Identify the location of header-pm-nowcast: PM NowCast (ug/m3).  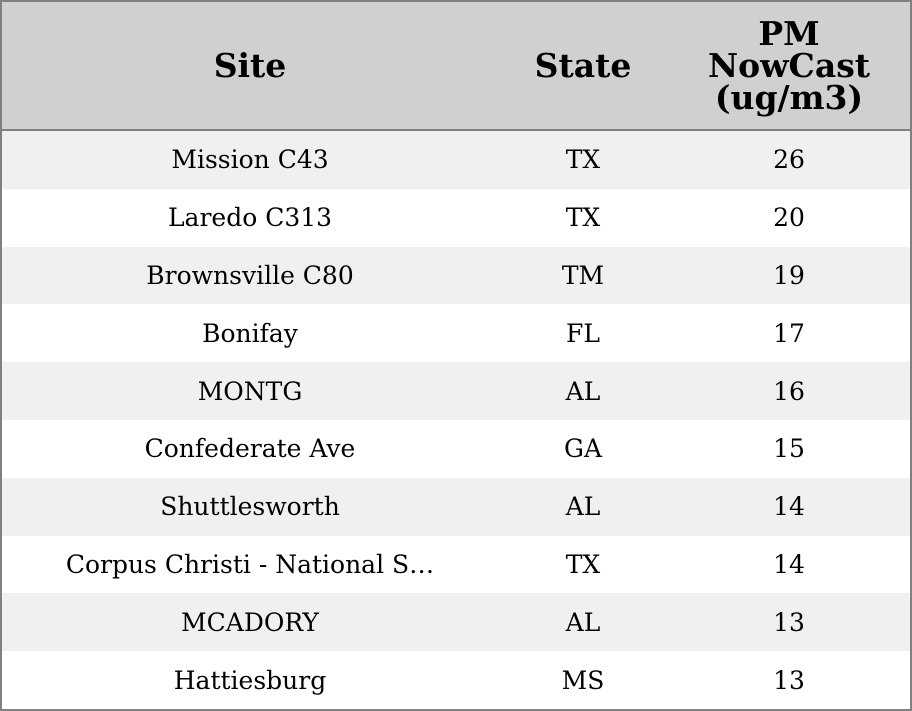
(789, 65).